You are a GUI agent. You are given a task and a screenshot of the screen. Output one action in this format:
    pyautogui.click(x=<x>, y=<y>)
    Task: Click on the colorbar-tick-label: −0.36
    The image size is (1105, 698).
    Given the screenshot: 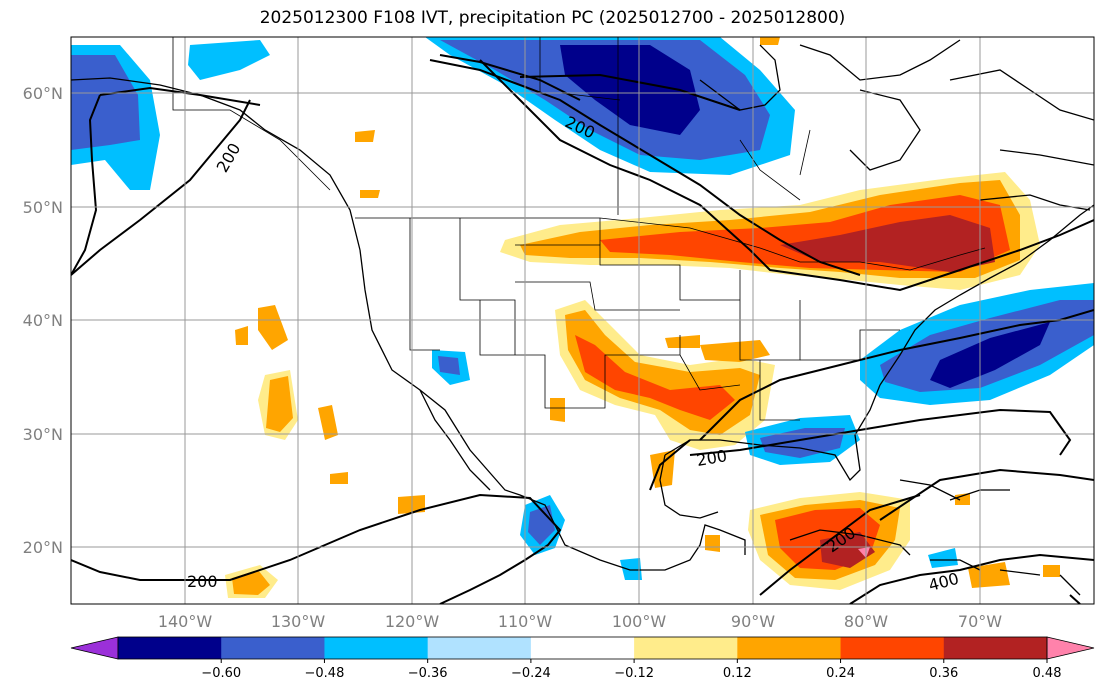 What is the action you would take?
    pyautogui.click(x=428, y=673)
    